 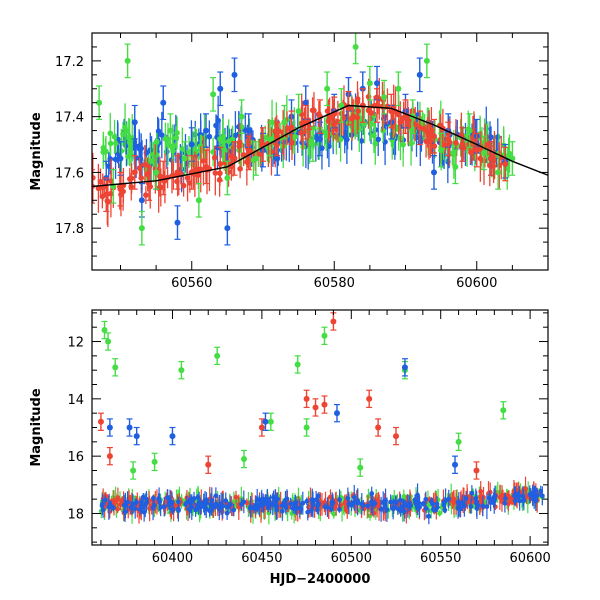 What do you see at coordinates (75, 457) in the screenshot?
I see `y-tick-label: 16` at bounding box center [75, 457].